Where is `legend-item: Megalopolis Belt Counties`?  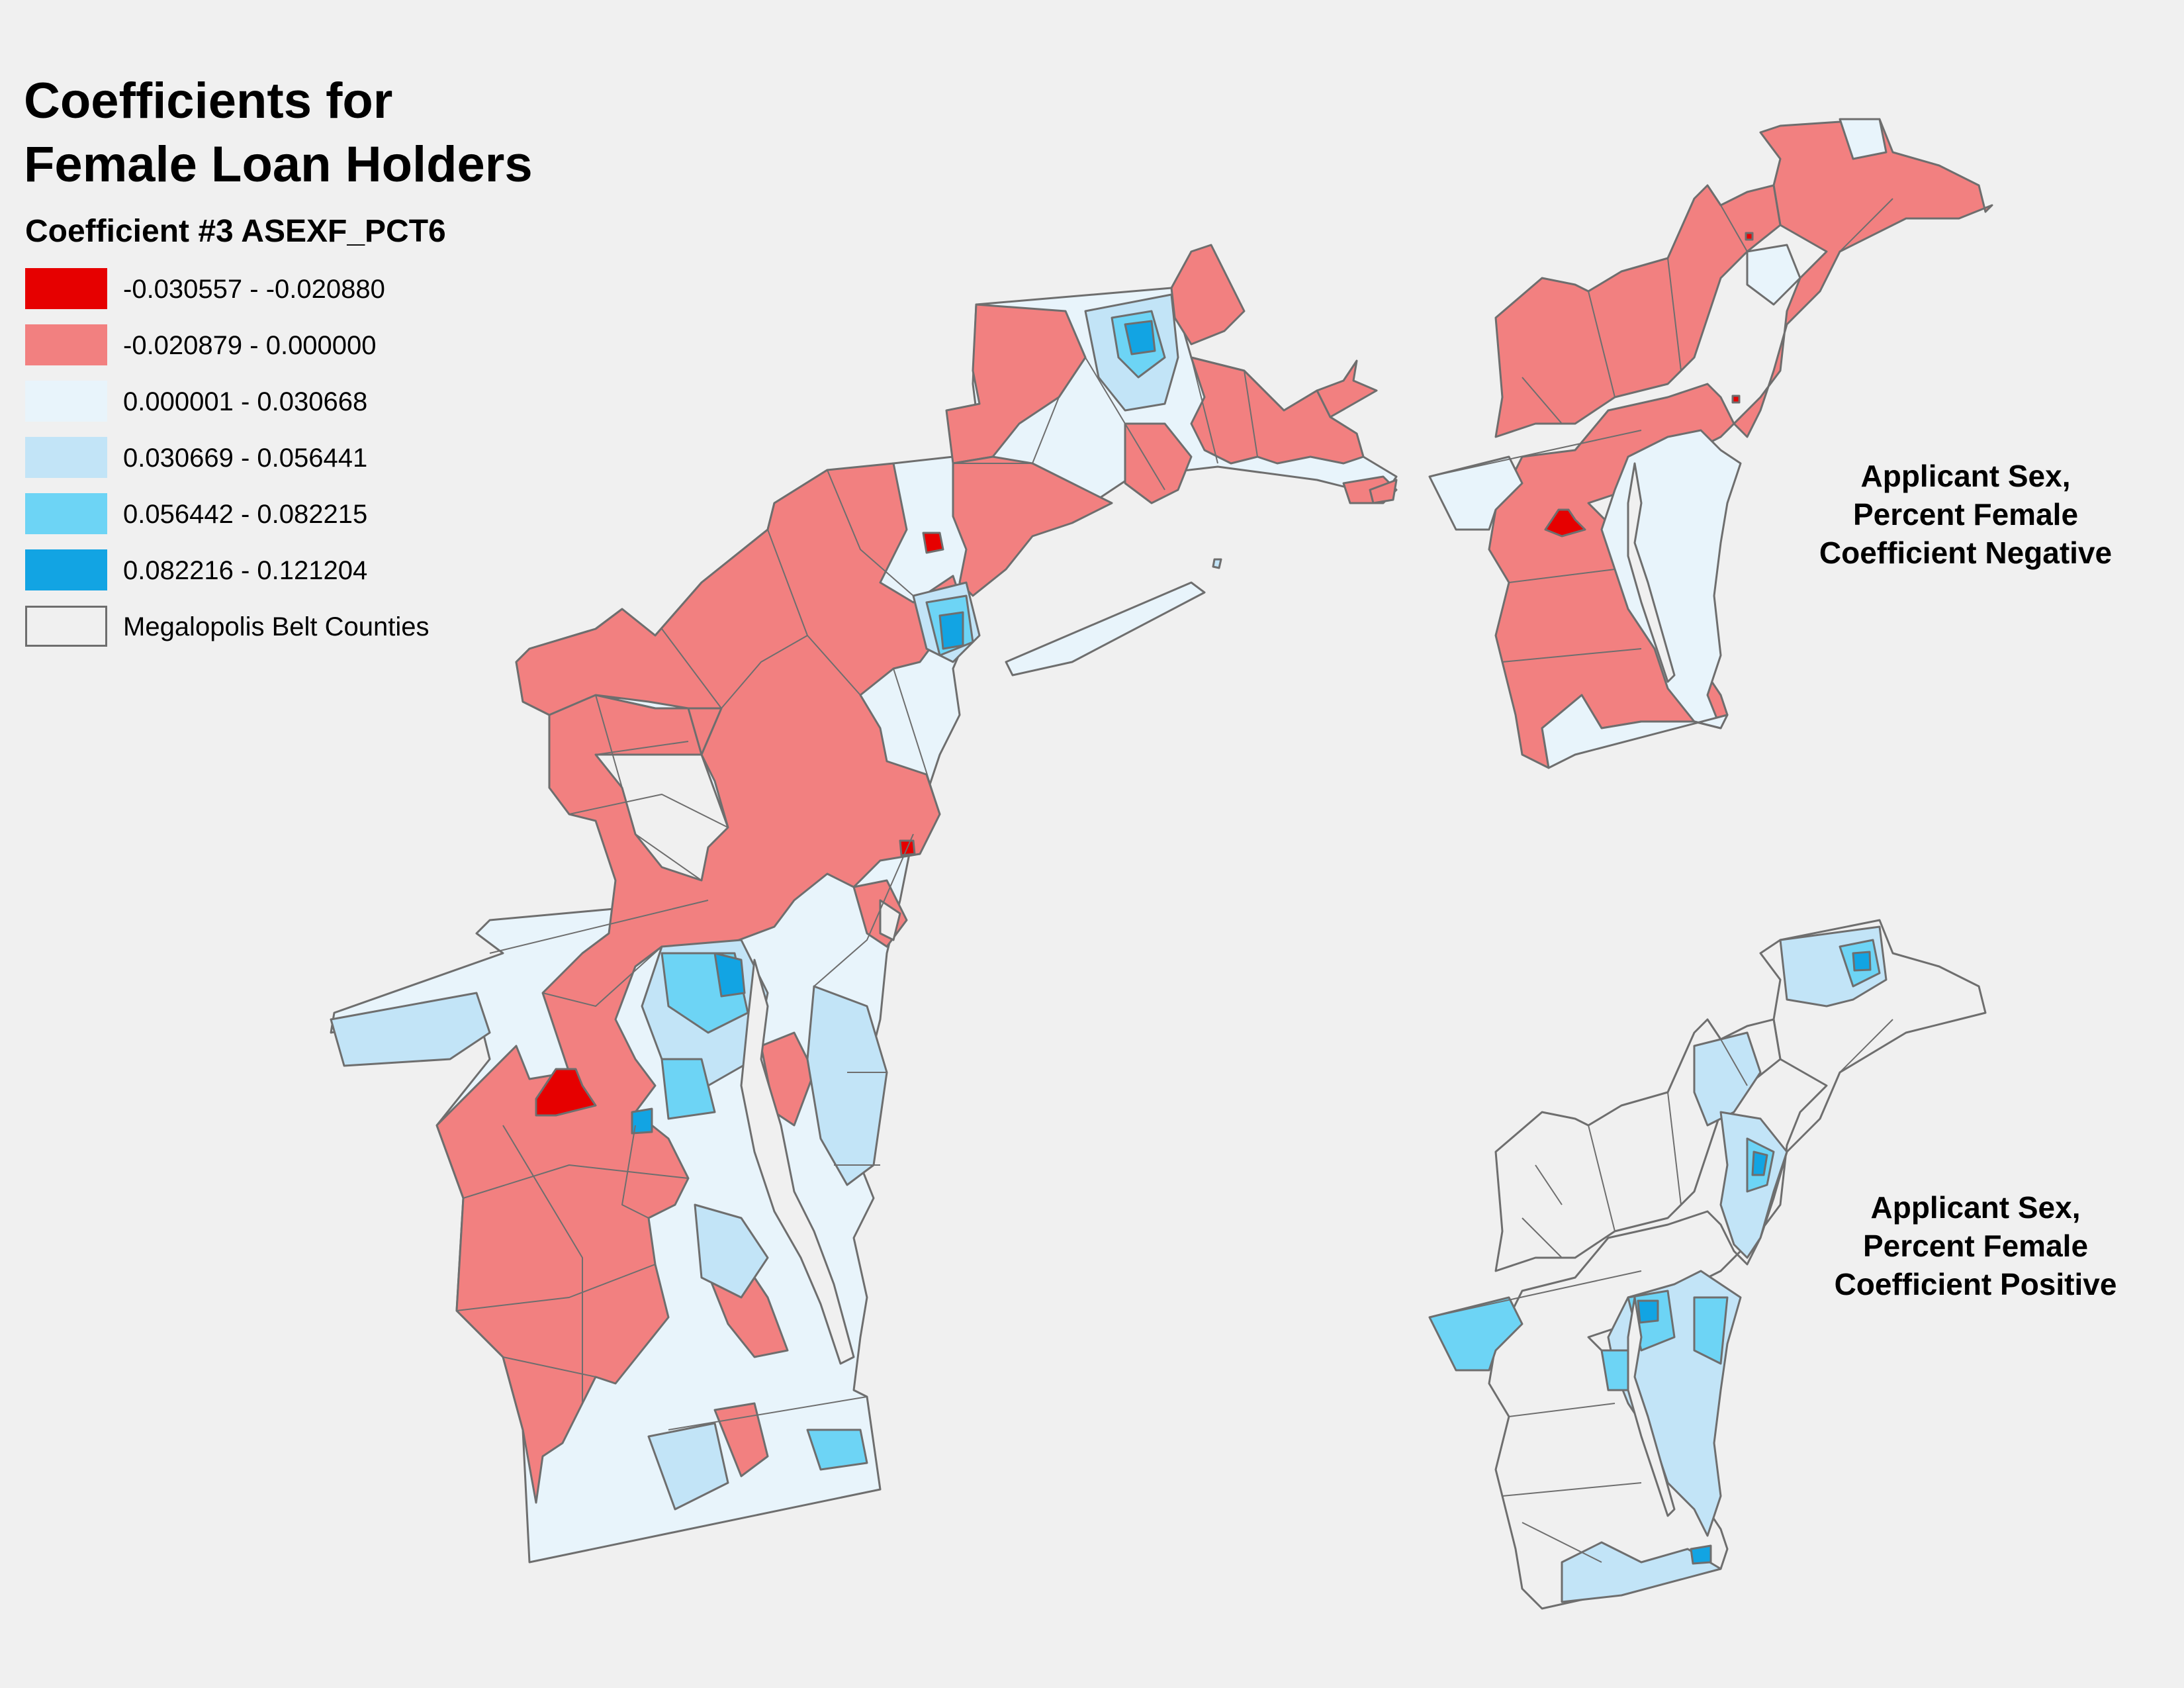
legend-item: Megalopolis Belt Counties is located at coordinates (276, 627).